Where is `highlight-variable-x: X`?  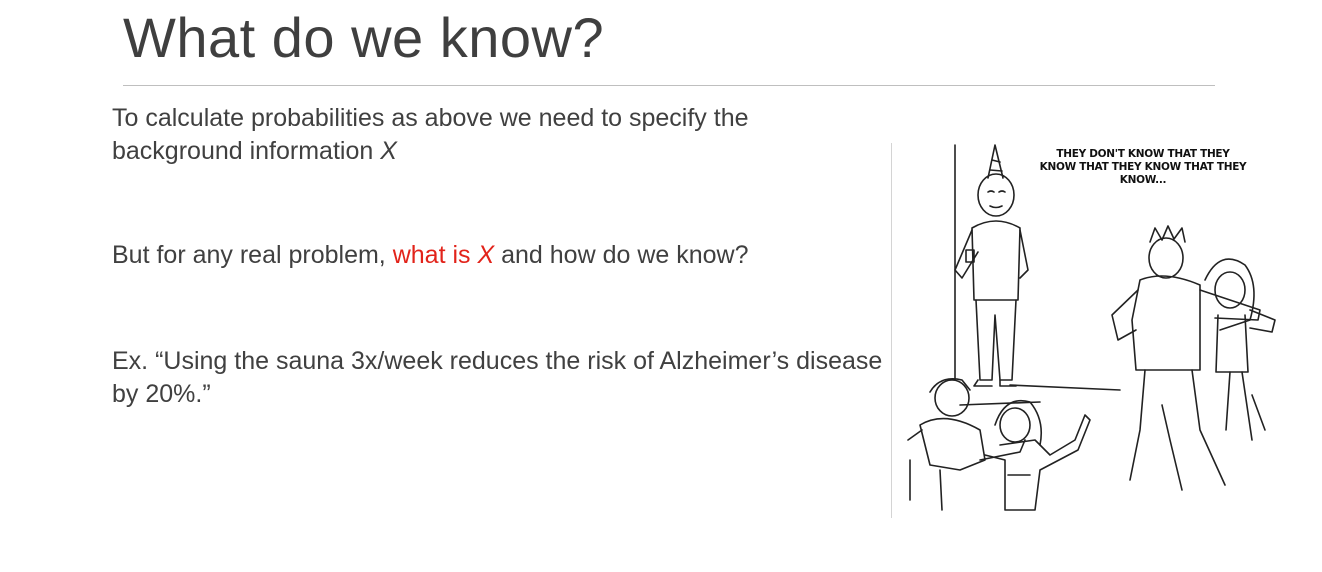 highlight-variable-x: X is located at coordinates (486, 255).